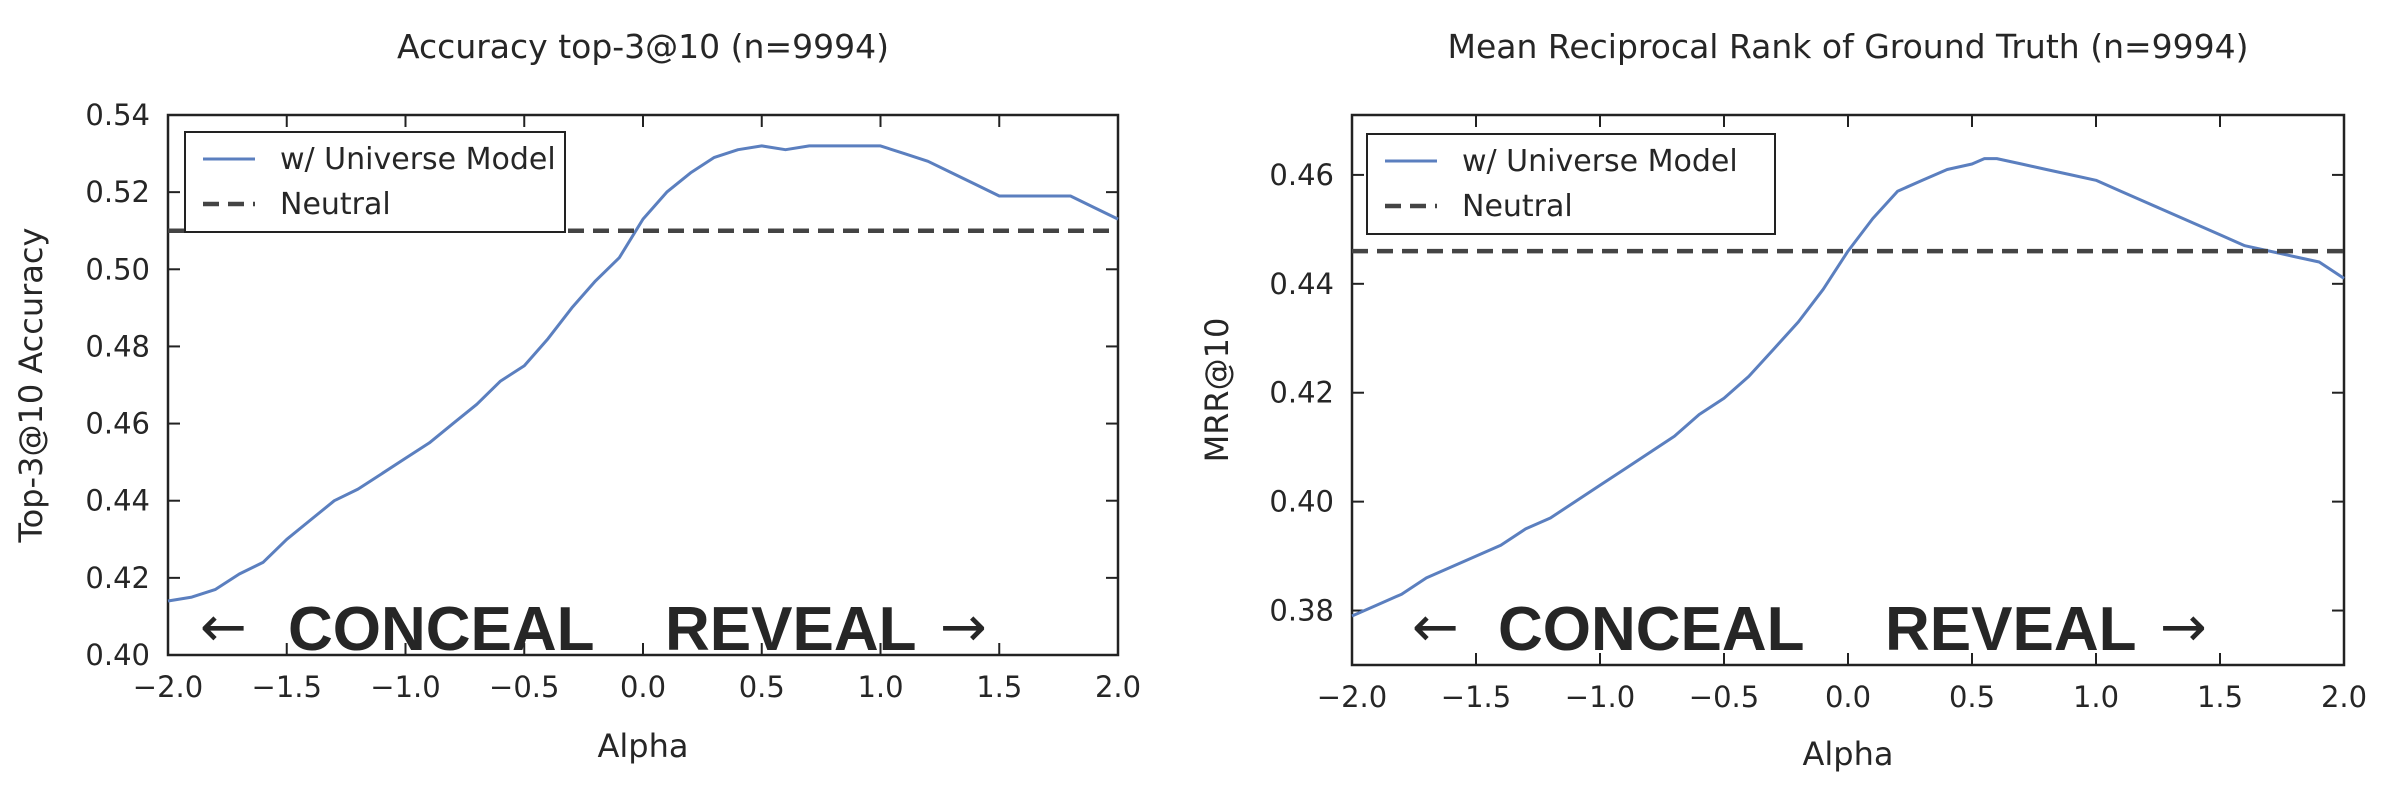  Describe the element at coordinates (643, 46) in the screenshot. I see `chart-title: Accuracy top-3@10 (n=9994)` at that location.